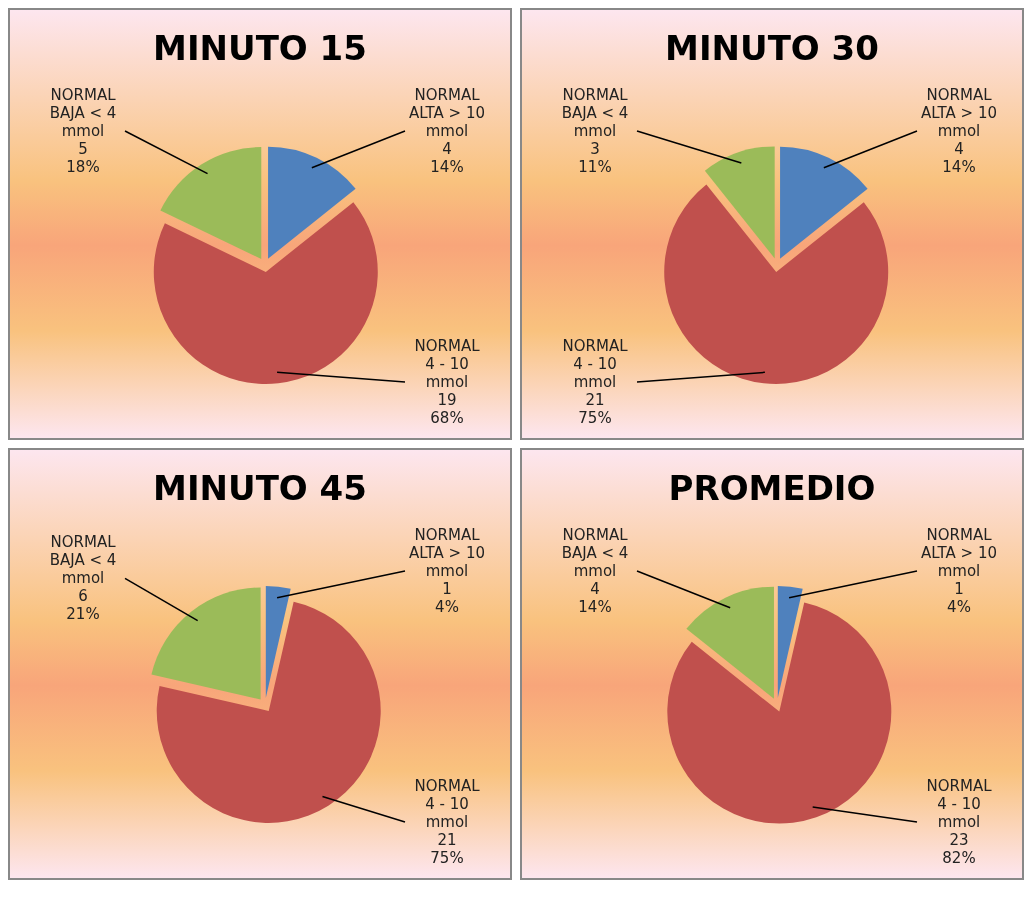 The image size is (1029, 905). Describe the element at coordinates (772, 488) in the screenshot. I see `chart-title: PROMEDIO` at that location.